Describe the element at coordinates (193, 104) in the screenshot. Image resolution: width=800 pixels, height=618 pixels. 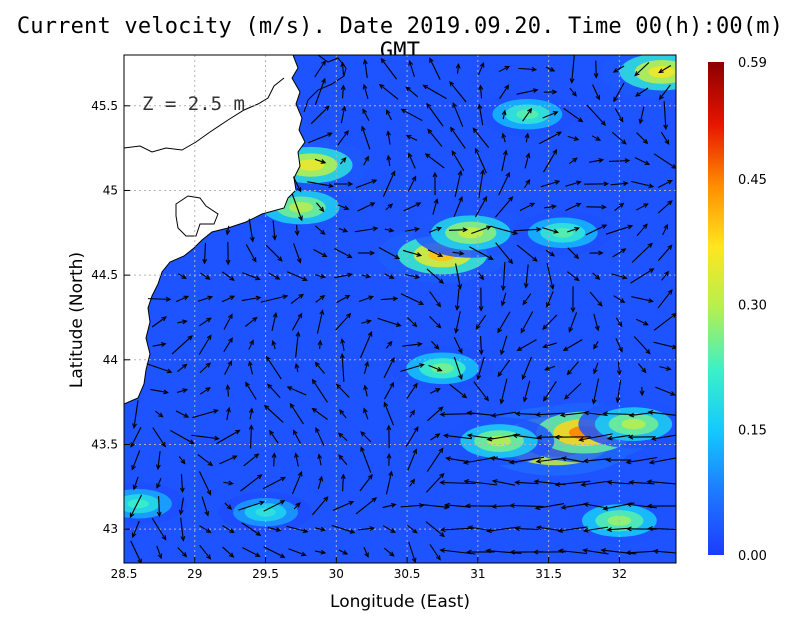
I see `depth-label: Z = 2.5 m` at that location.